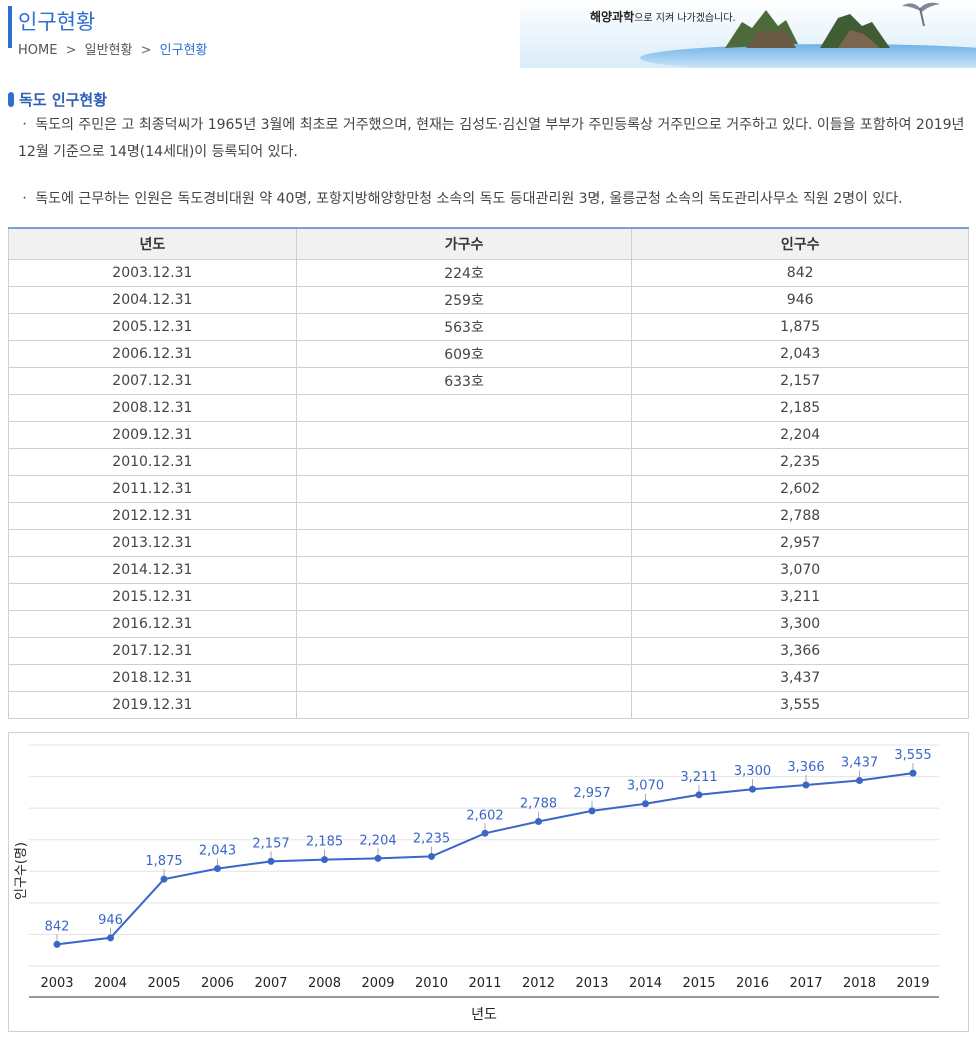  I want to click on chart-x-tick-label: 2003, so click(56, 983).